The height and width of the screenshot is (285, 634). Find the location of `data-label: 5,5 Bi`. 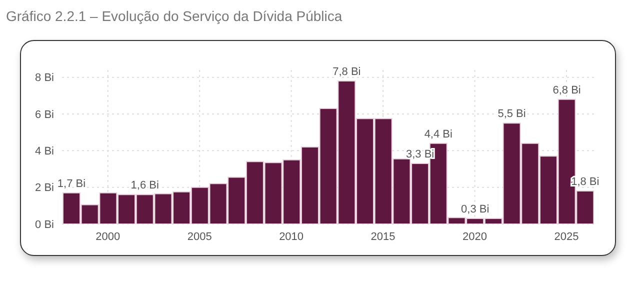

data-label: 5,5 Bi is located at coordinates (512, 114).